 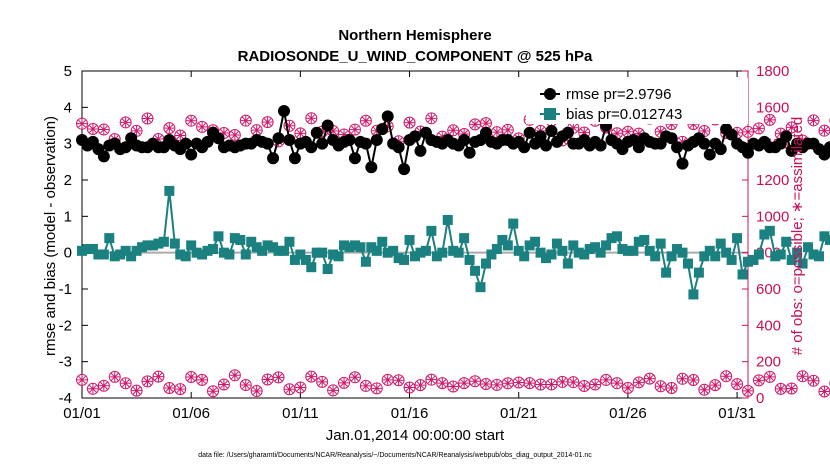 What do you see at coordinates (772, 216) in the screenshot?
I see `y-right-tick-label: 1000` at bounding box center [772, 216].